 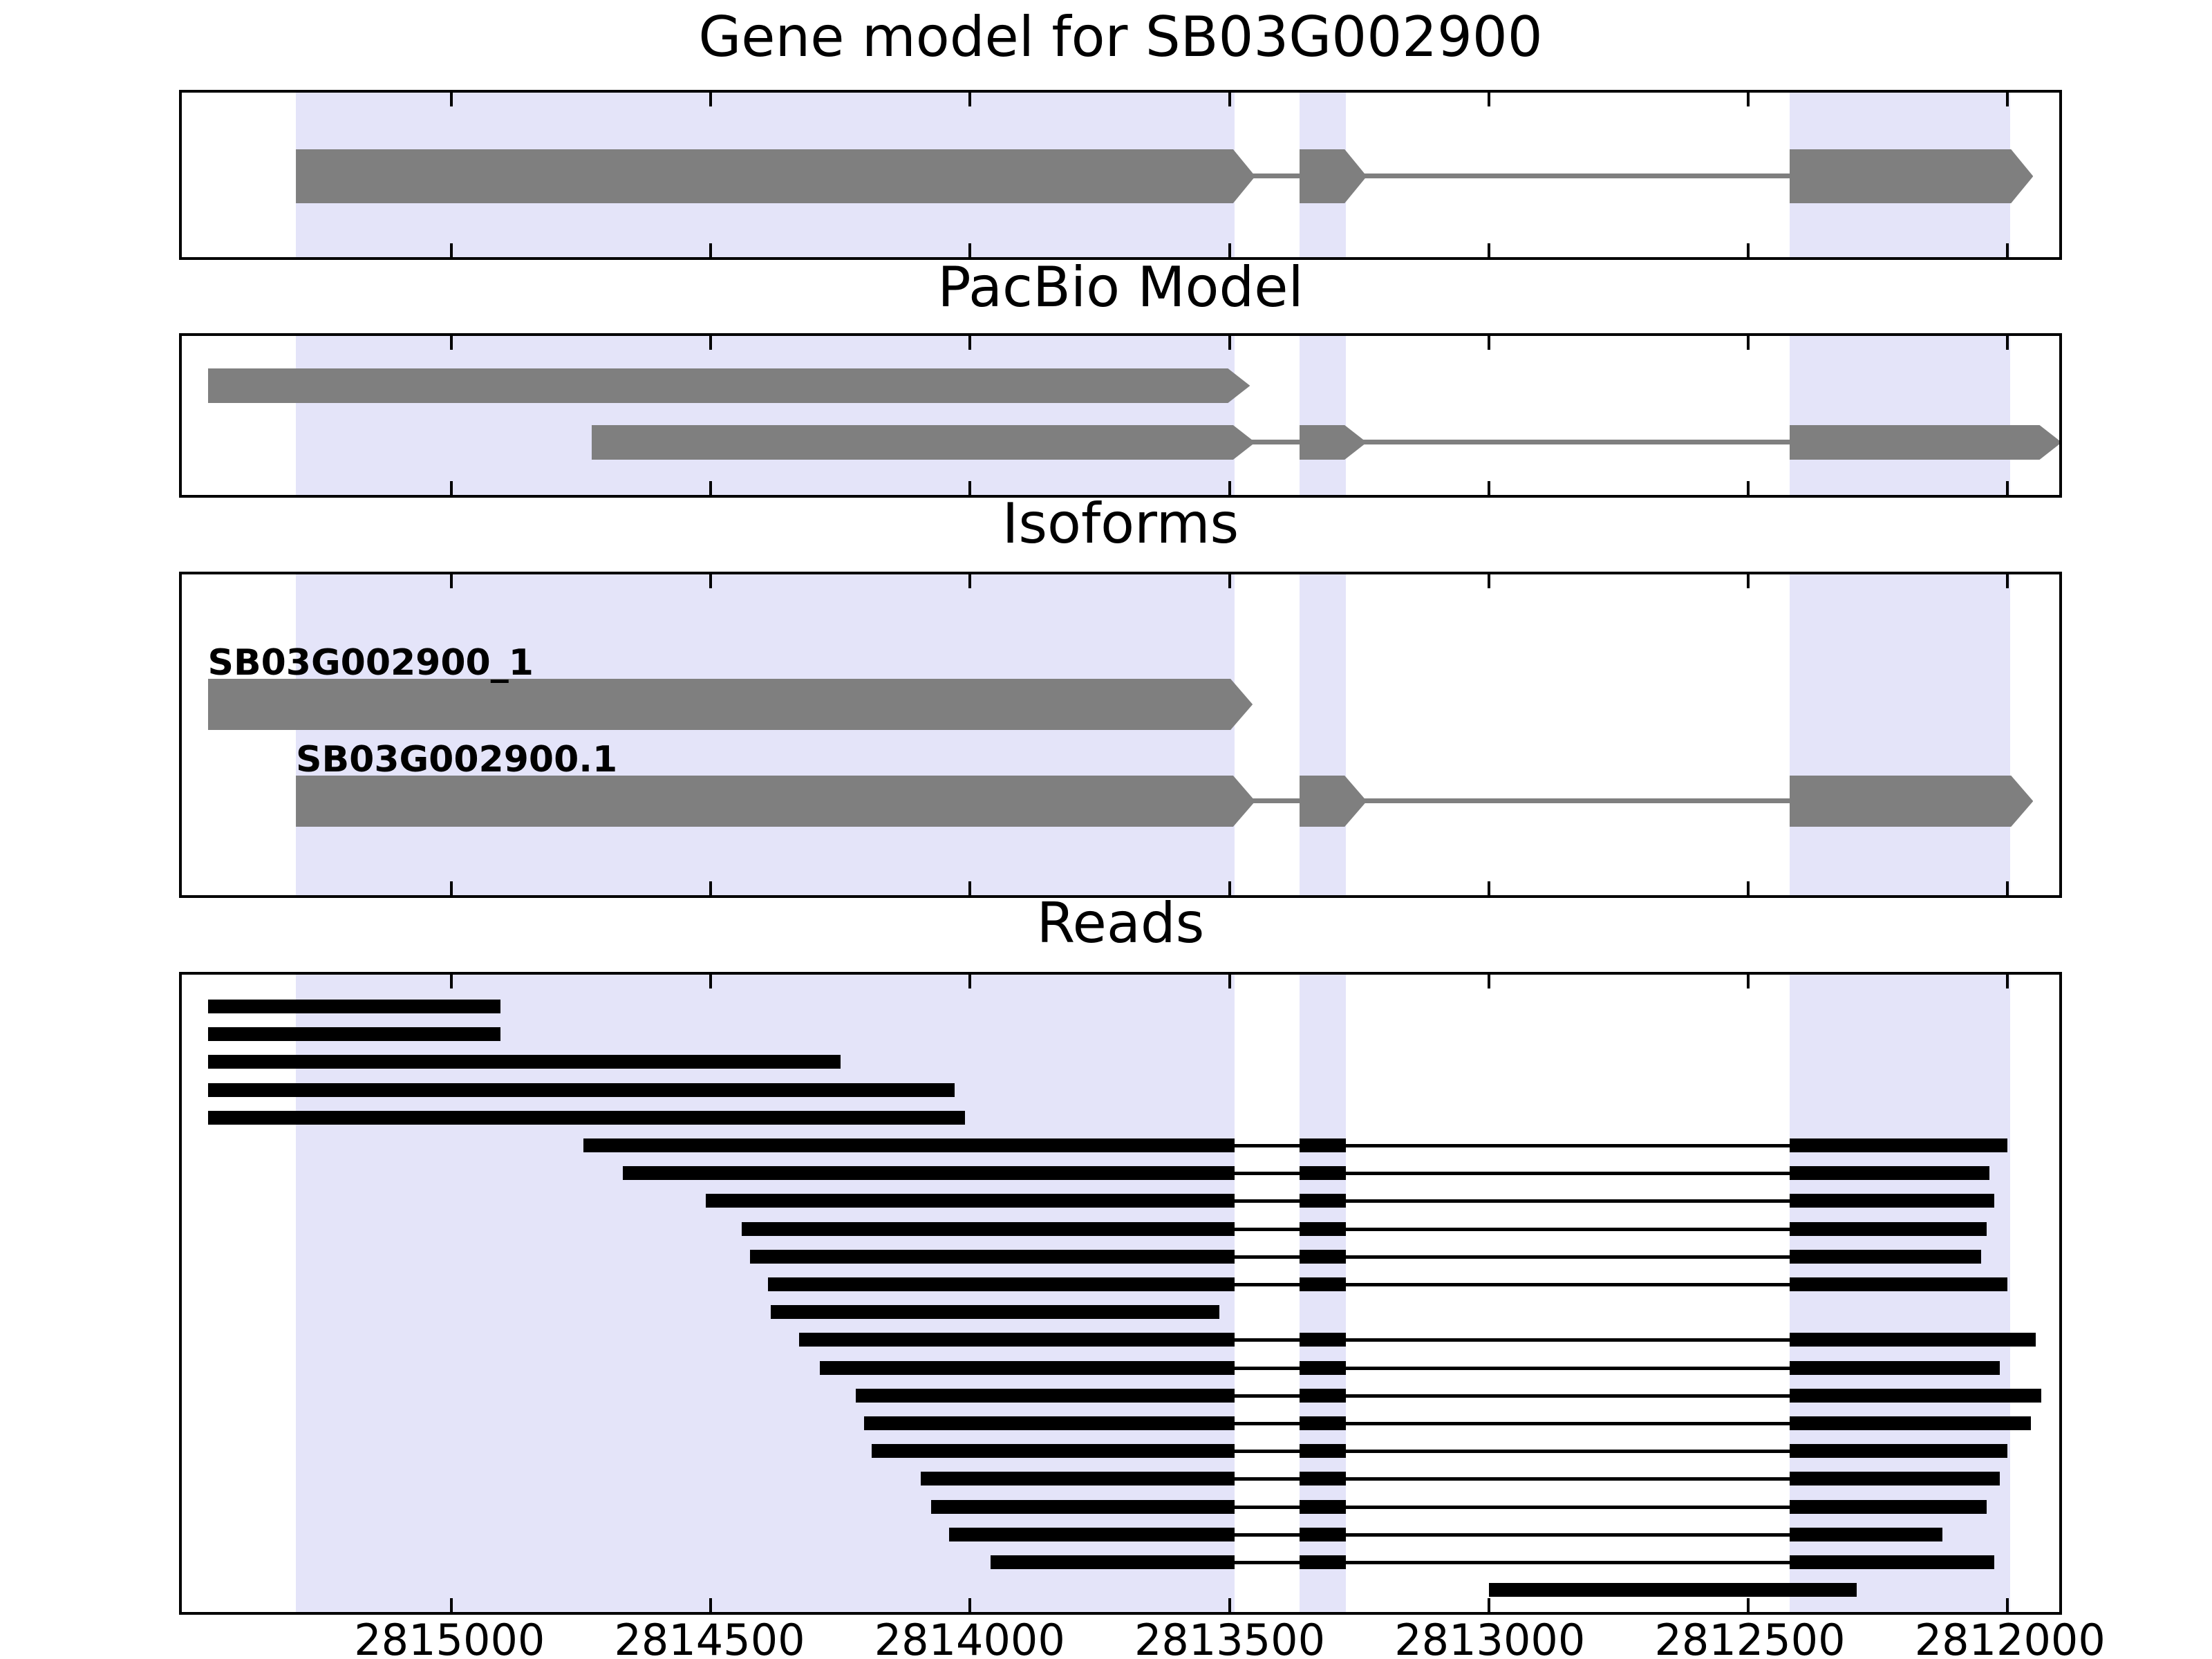 I want to click on pacbio-panel, so click(x=1120, y=415).